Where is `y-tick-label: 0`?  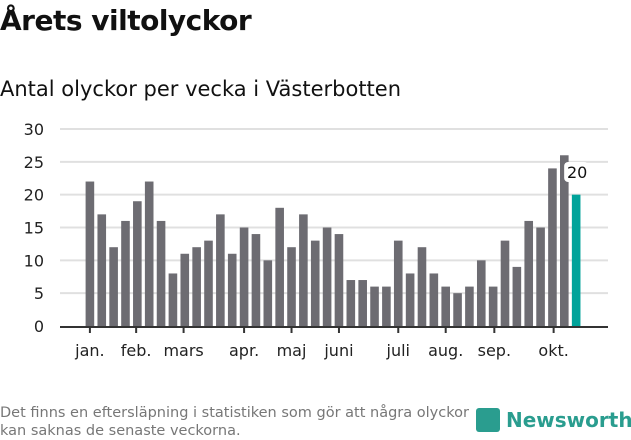 y-tick-label: 0 is located at coordinates (39, 326).